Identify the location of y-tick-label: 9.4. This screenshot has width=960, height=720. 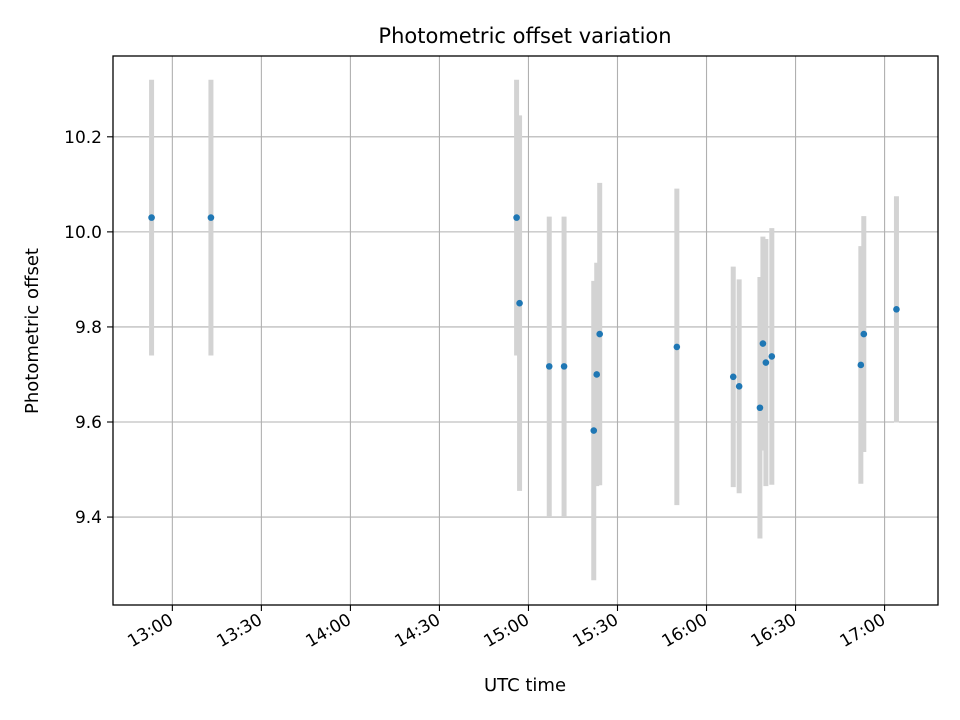
(88, 518).